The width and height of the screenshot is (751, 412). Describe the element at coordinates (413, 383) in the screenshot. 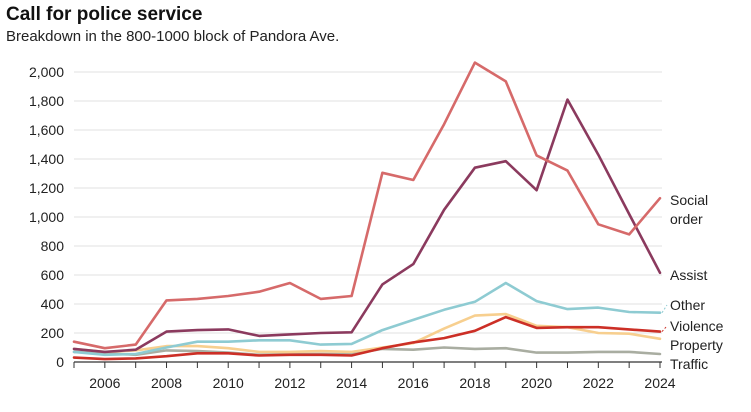

I see `x-tick-label: 2016` at that location.